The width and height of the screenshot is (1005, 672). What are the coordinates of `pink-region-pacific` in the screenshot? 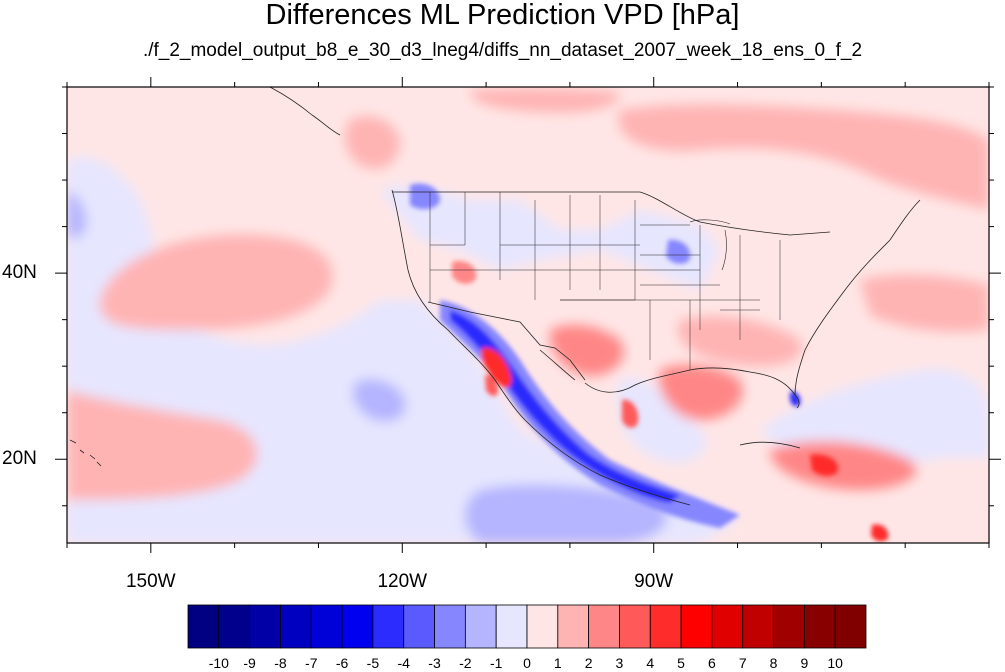 It's located at (216, 282).